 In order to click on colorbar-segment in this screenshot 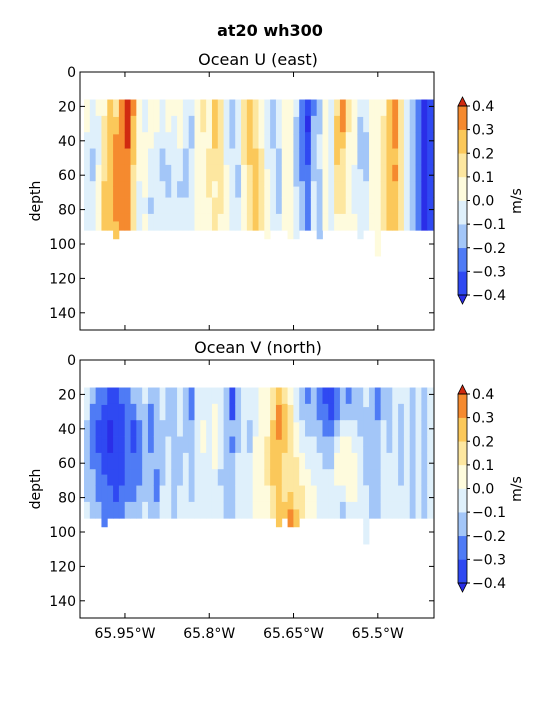, I will do `click(462, 547)`.